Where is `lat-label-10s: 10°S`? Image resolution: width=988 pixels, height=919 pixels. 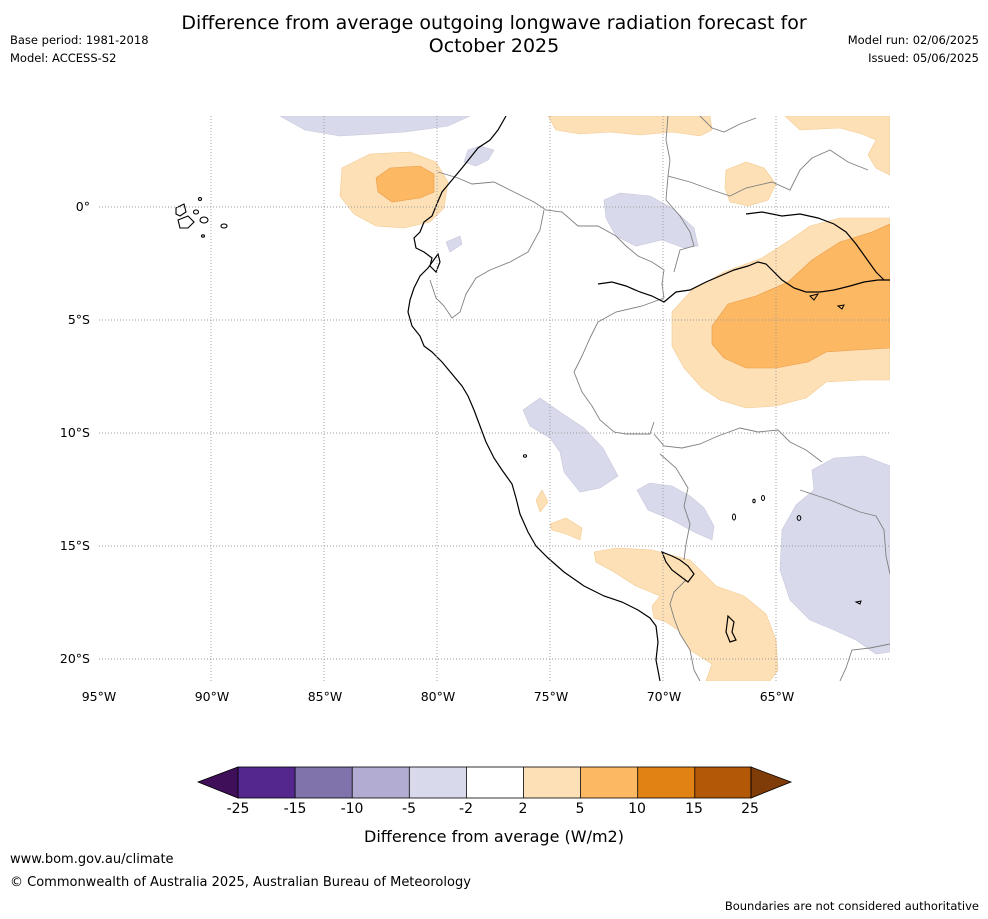
lat-label-10s: 10°S is located at coordinates (74, 432).